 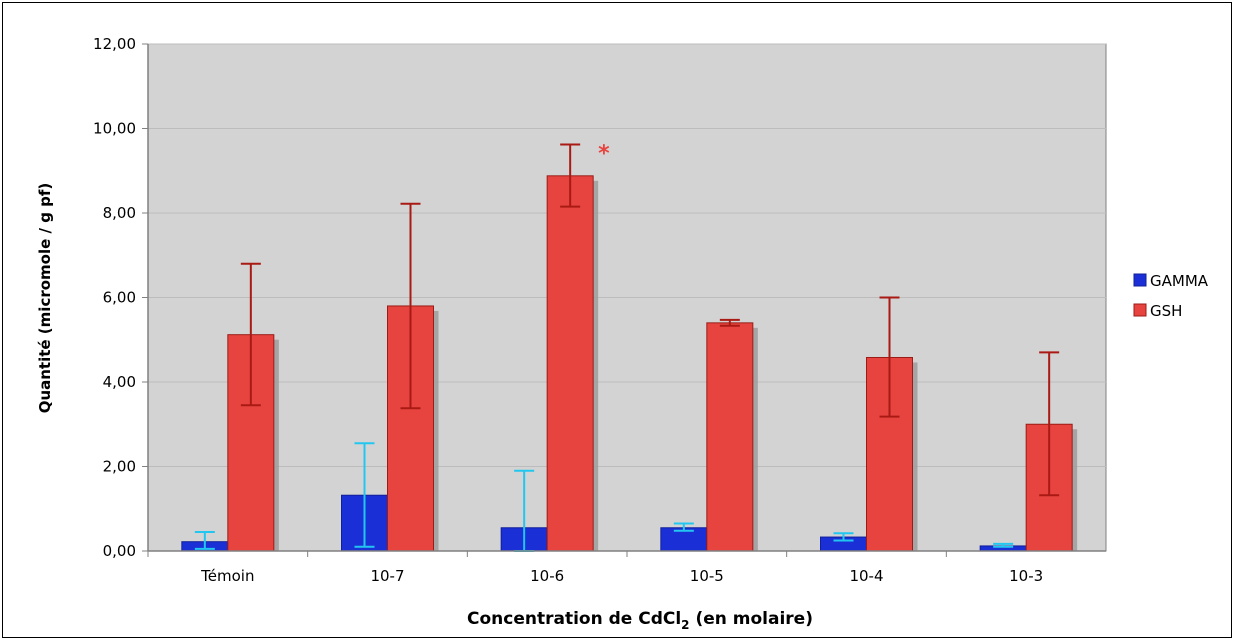 What do you see at coordinates (1179, 281) in the screenshot?
I see `legend-label-gamma: GAMMA` at bounding box center [1179, 281].